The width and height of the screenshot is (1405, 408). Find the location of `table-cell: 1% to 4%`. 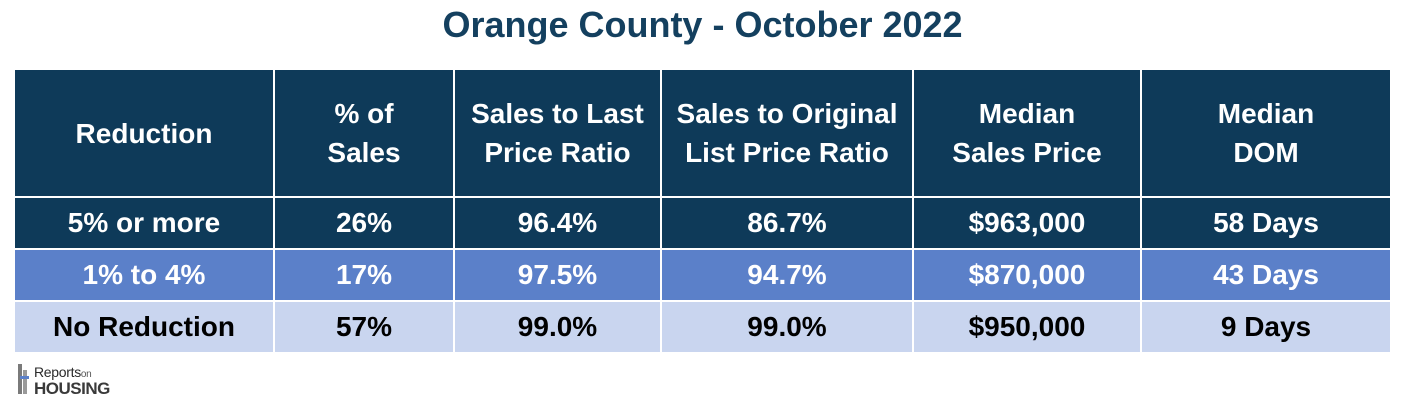

table-cell: 1% to 4% is located at coordinates (144, 275).